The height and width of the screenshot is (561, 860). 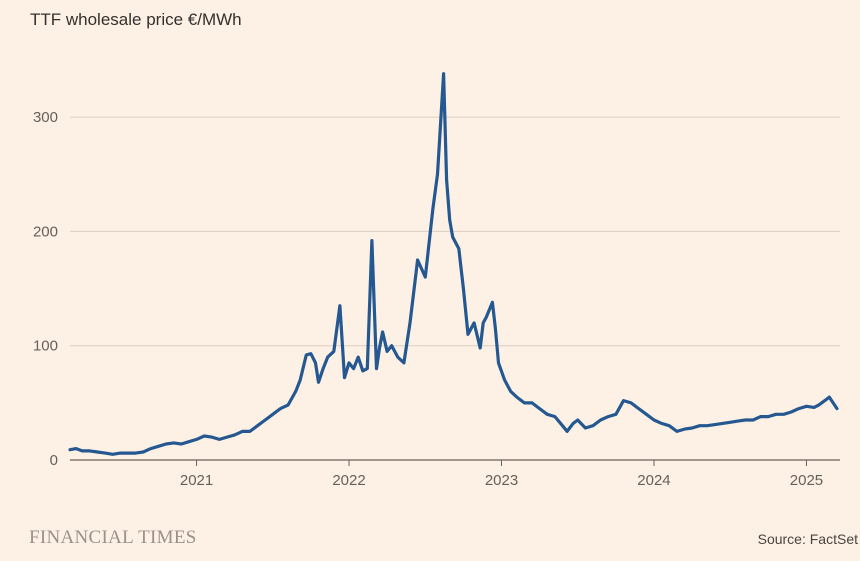 I want to click on x-tick-label: 2023, so click(x=501, y=480).